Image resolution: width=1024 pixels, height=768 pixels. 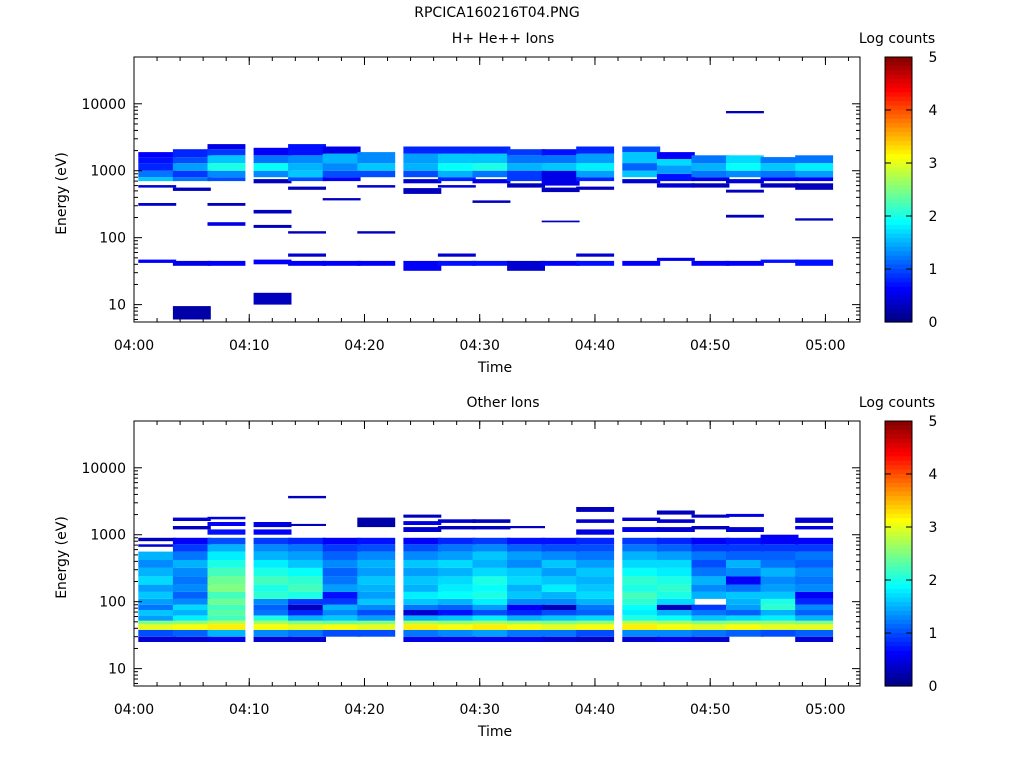 I want to click on y-tick-label: 10000, so click(x=103, y=469).